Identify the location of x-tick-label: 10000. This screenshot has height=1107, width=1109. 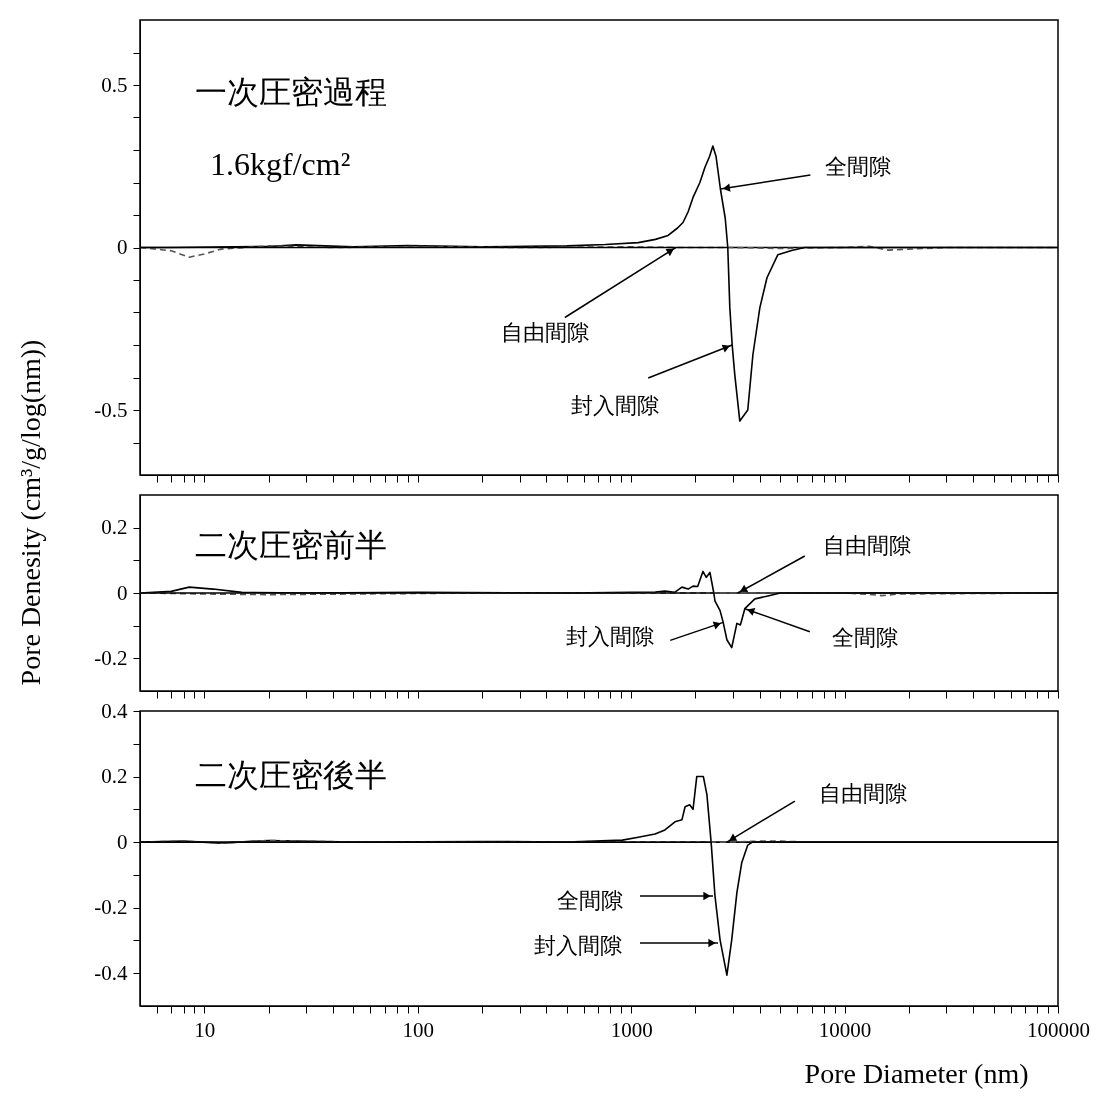
(845, 1029).